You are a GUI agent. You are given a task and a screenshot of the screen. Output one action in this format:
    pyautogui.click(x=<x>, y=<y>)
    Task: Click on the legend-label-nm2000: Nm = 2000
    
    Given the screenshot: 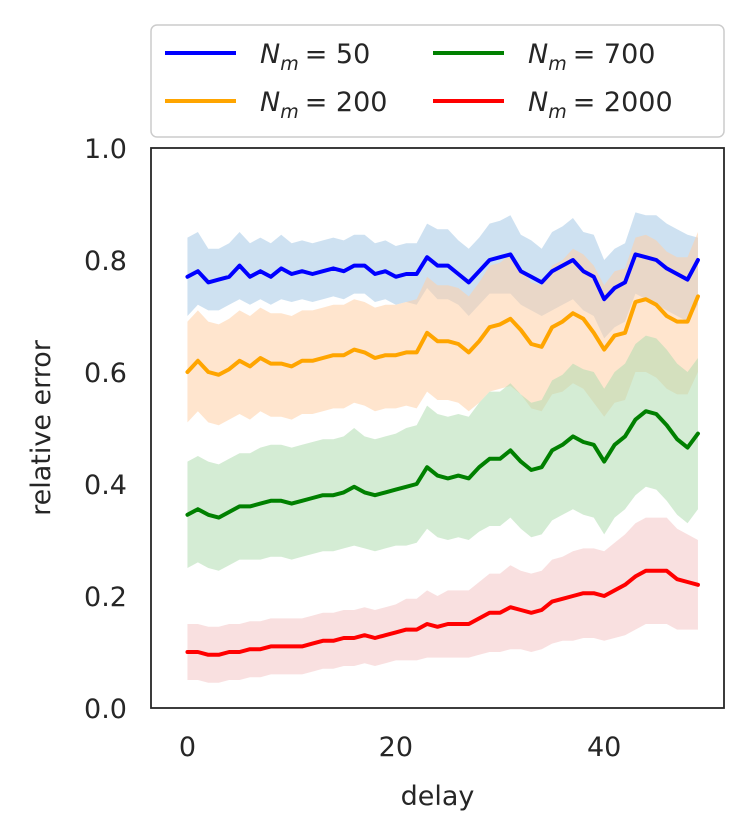 What is the action you would take?
    pyautogui.click(x=600, y=105)
    